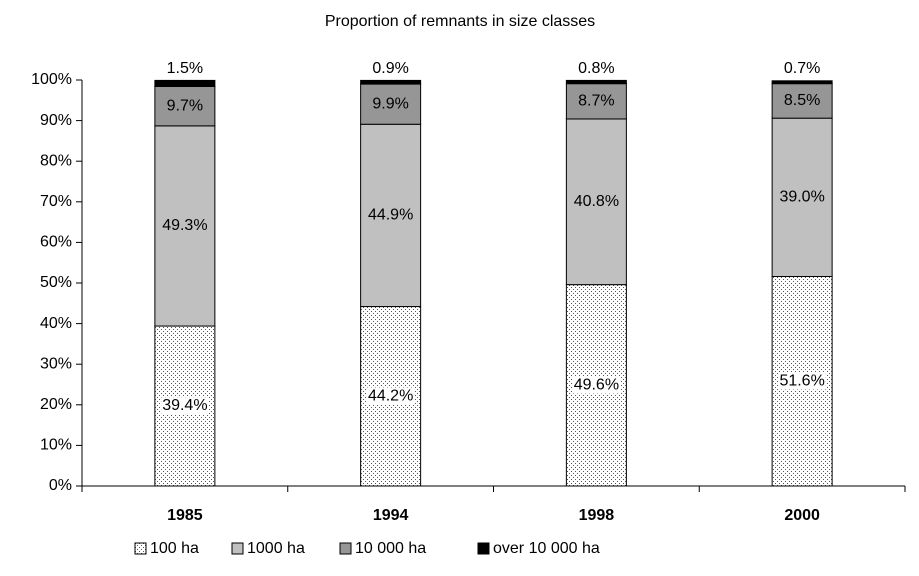 The image size is (919, 576). What do you see at coordinates (56, 404) in the screenshot?
I see `y-tick-label: 20%` at bounding box center [56, 404].